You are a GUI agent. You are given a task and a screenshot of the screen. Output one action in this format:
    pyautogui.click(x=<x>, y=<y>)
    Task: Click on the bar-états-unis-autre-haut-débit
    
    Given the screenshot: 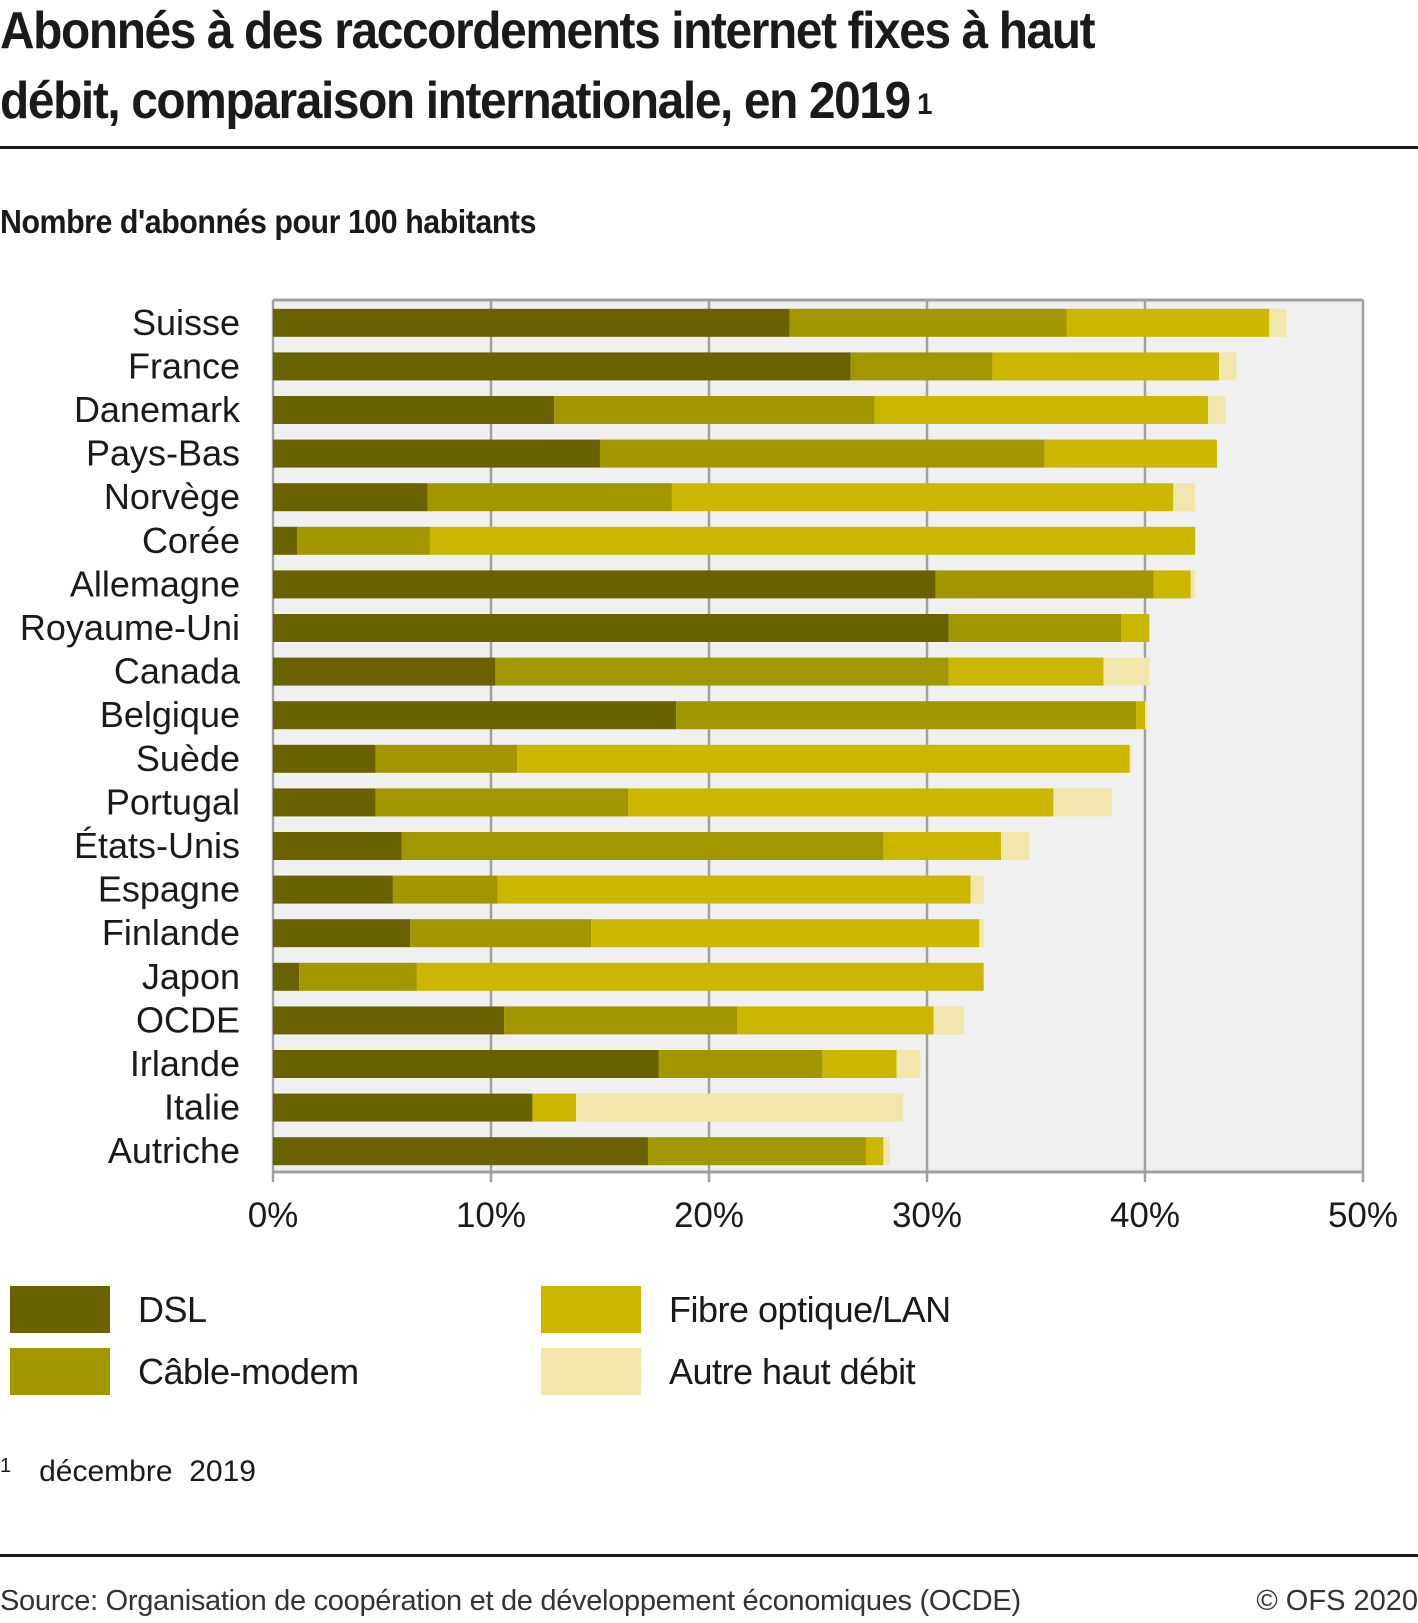 What is the action you would take?
    pyautogui.click(x=1015, y=846)
    